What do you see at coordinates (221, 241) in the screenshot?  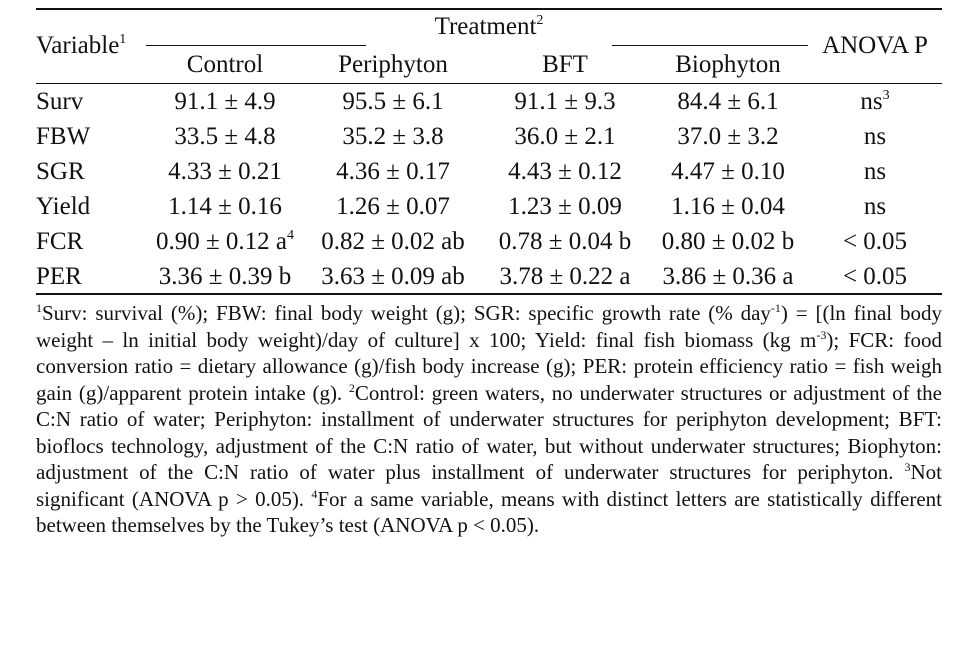 I see `cell-control-value: 0.90 ± 0.12 a` at bounding box center [221, 241].